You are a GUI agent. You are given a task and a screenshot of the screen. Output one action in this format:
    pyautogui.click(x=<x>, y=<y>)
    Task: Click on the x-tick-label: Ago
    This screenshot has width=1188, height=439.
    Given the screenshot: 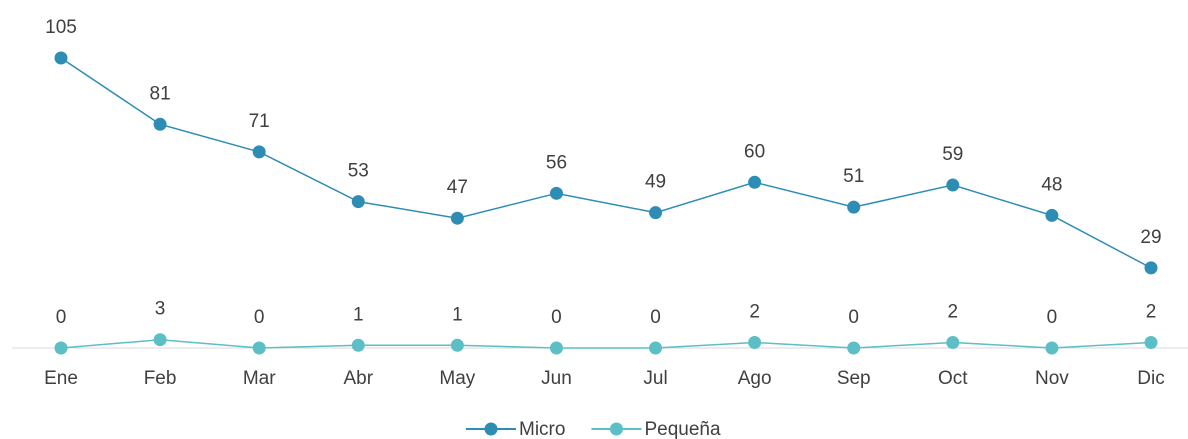 What is the action you would take?
    pyautogui.click(x=755, y=378)
    